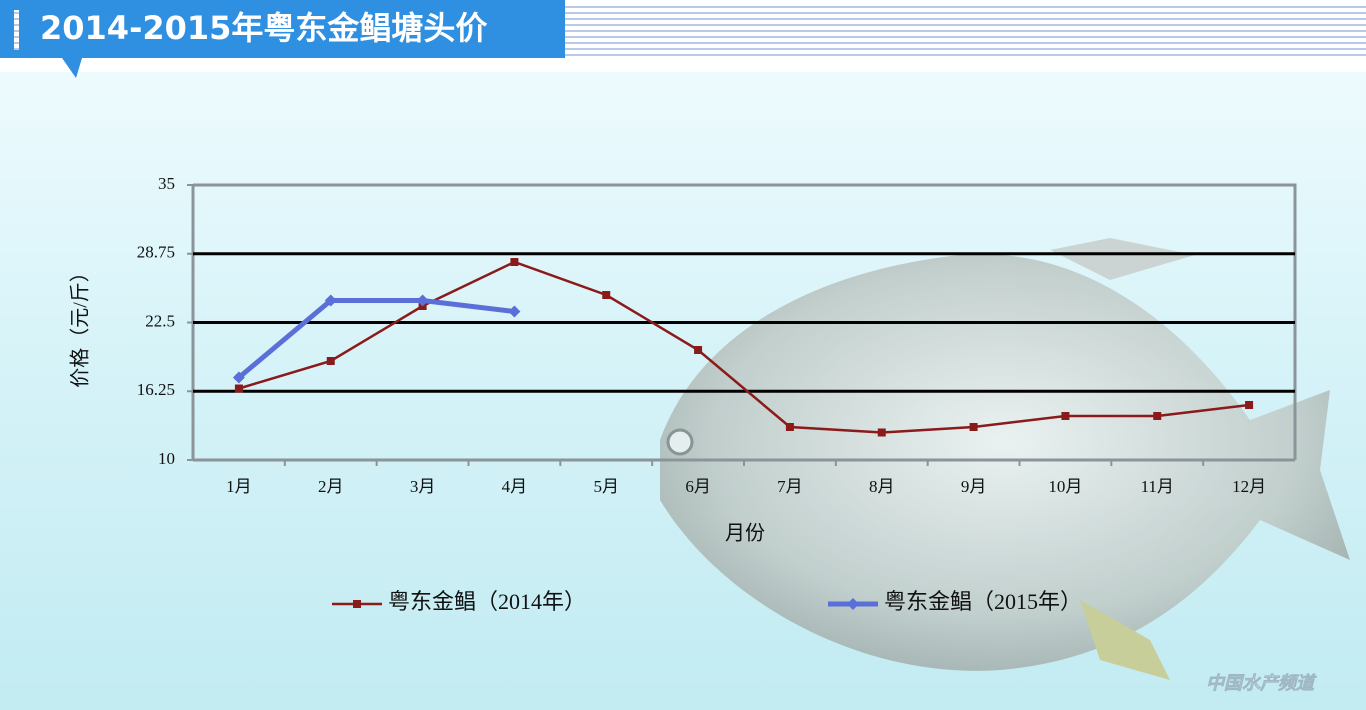 The image size is (1366, 710). What do you see at coordinates (983, 601) in the screenshot?
I see `legend-label: 粤东金鲳（2015年）` at bounding box center [983, 601].